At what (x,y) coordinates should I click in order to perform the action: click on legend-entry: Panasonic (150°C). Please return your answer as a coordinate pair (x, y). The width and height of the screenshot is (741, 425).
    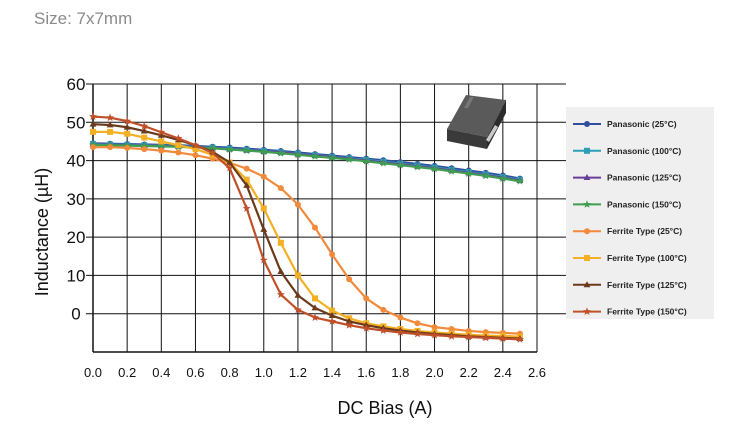
    Looking at the image, I should click on (627, 204).